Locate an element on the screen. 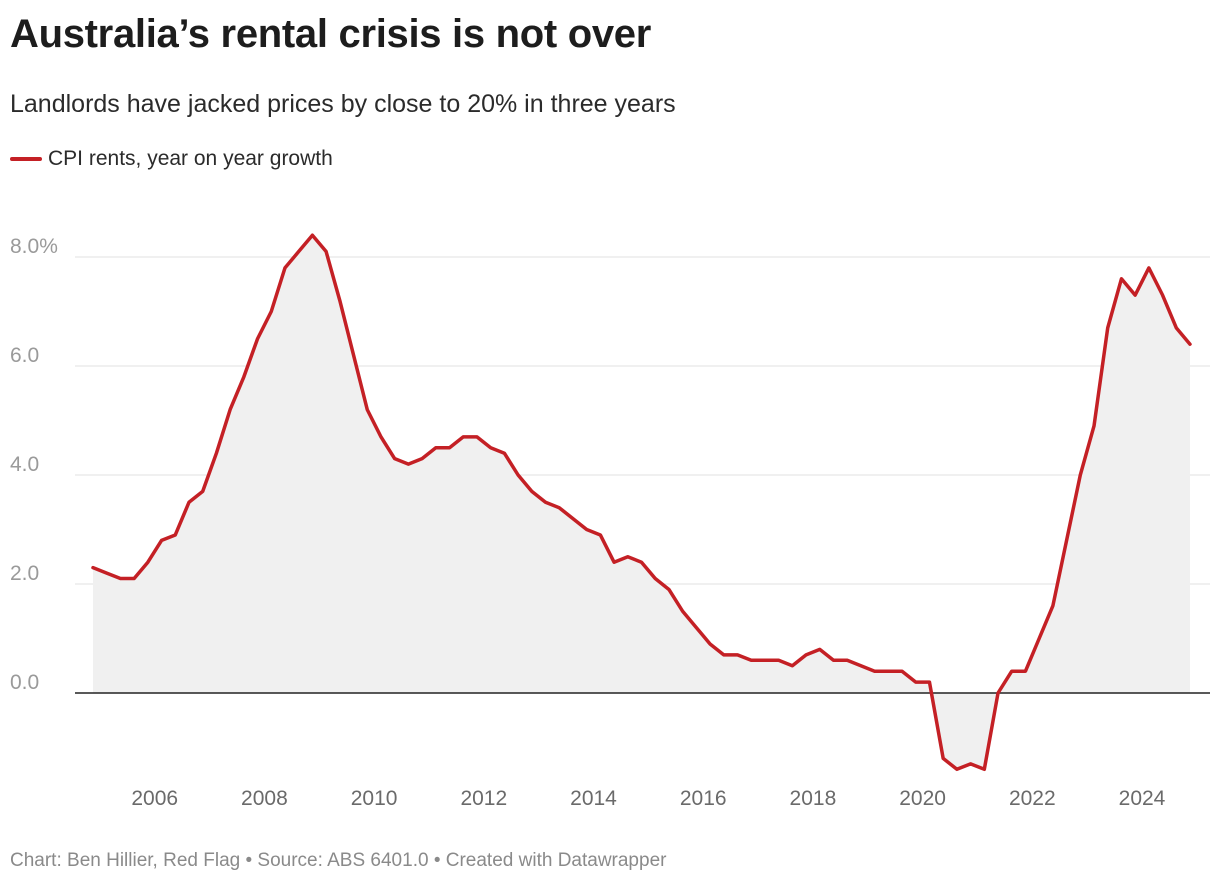  x-tick-label: 2006 is located at coordinates (154, 798).